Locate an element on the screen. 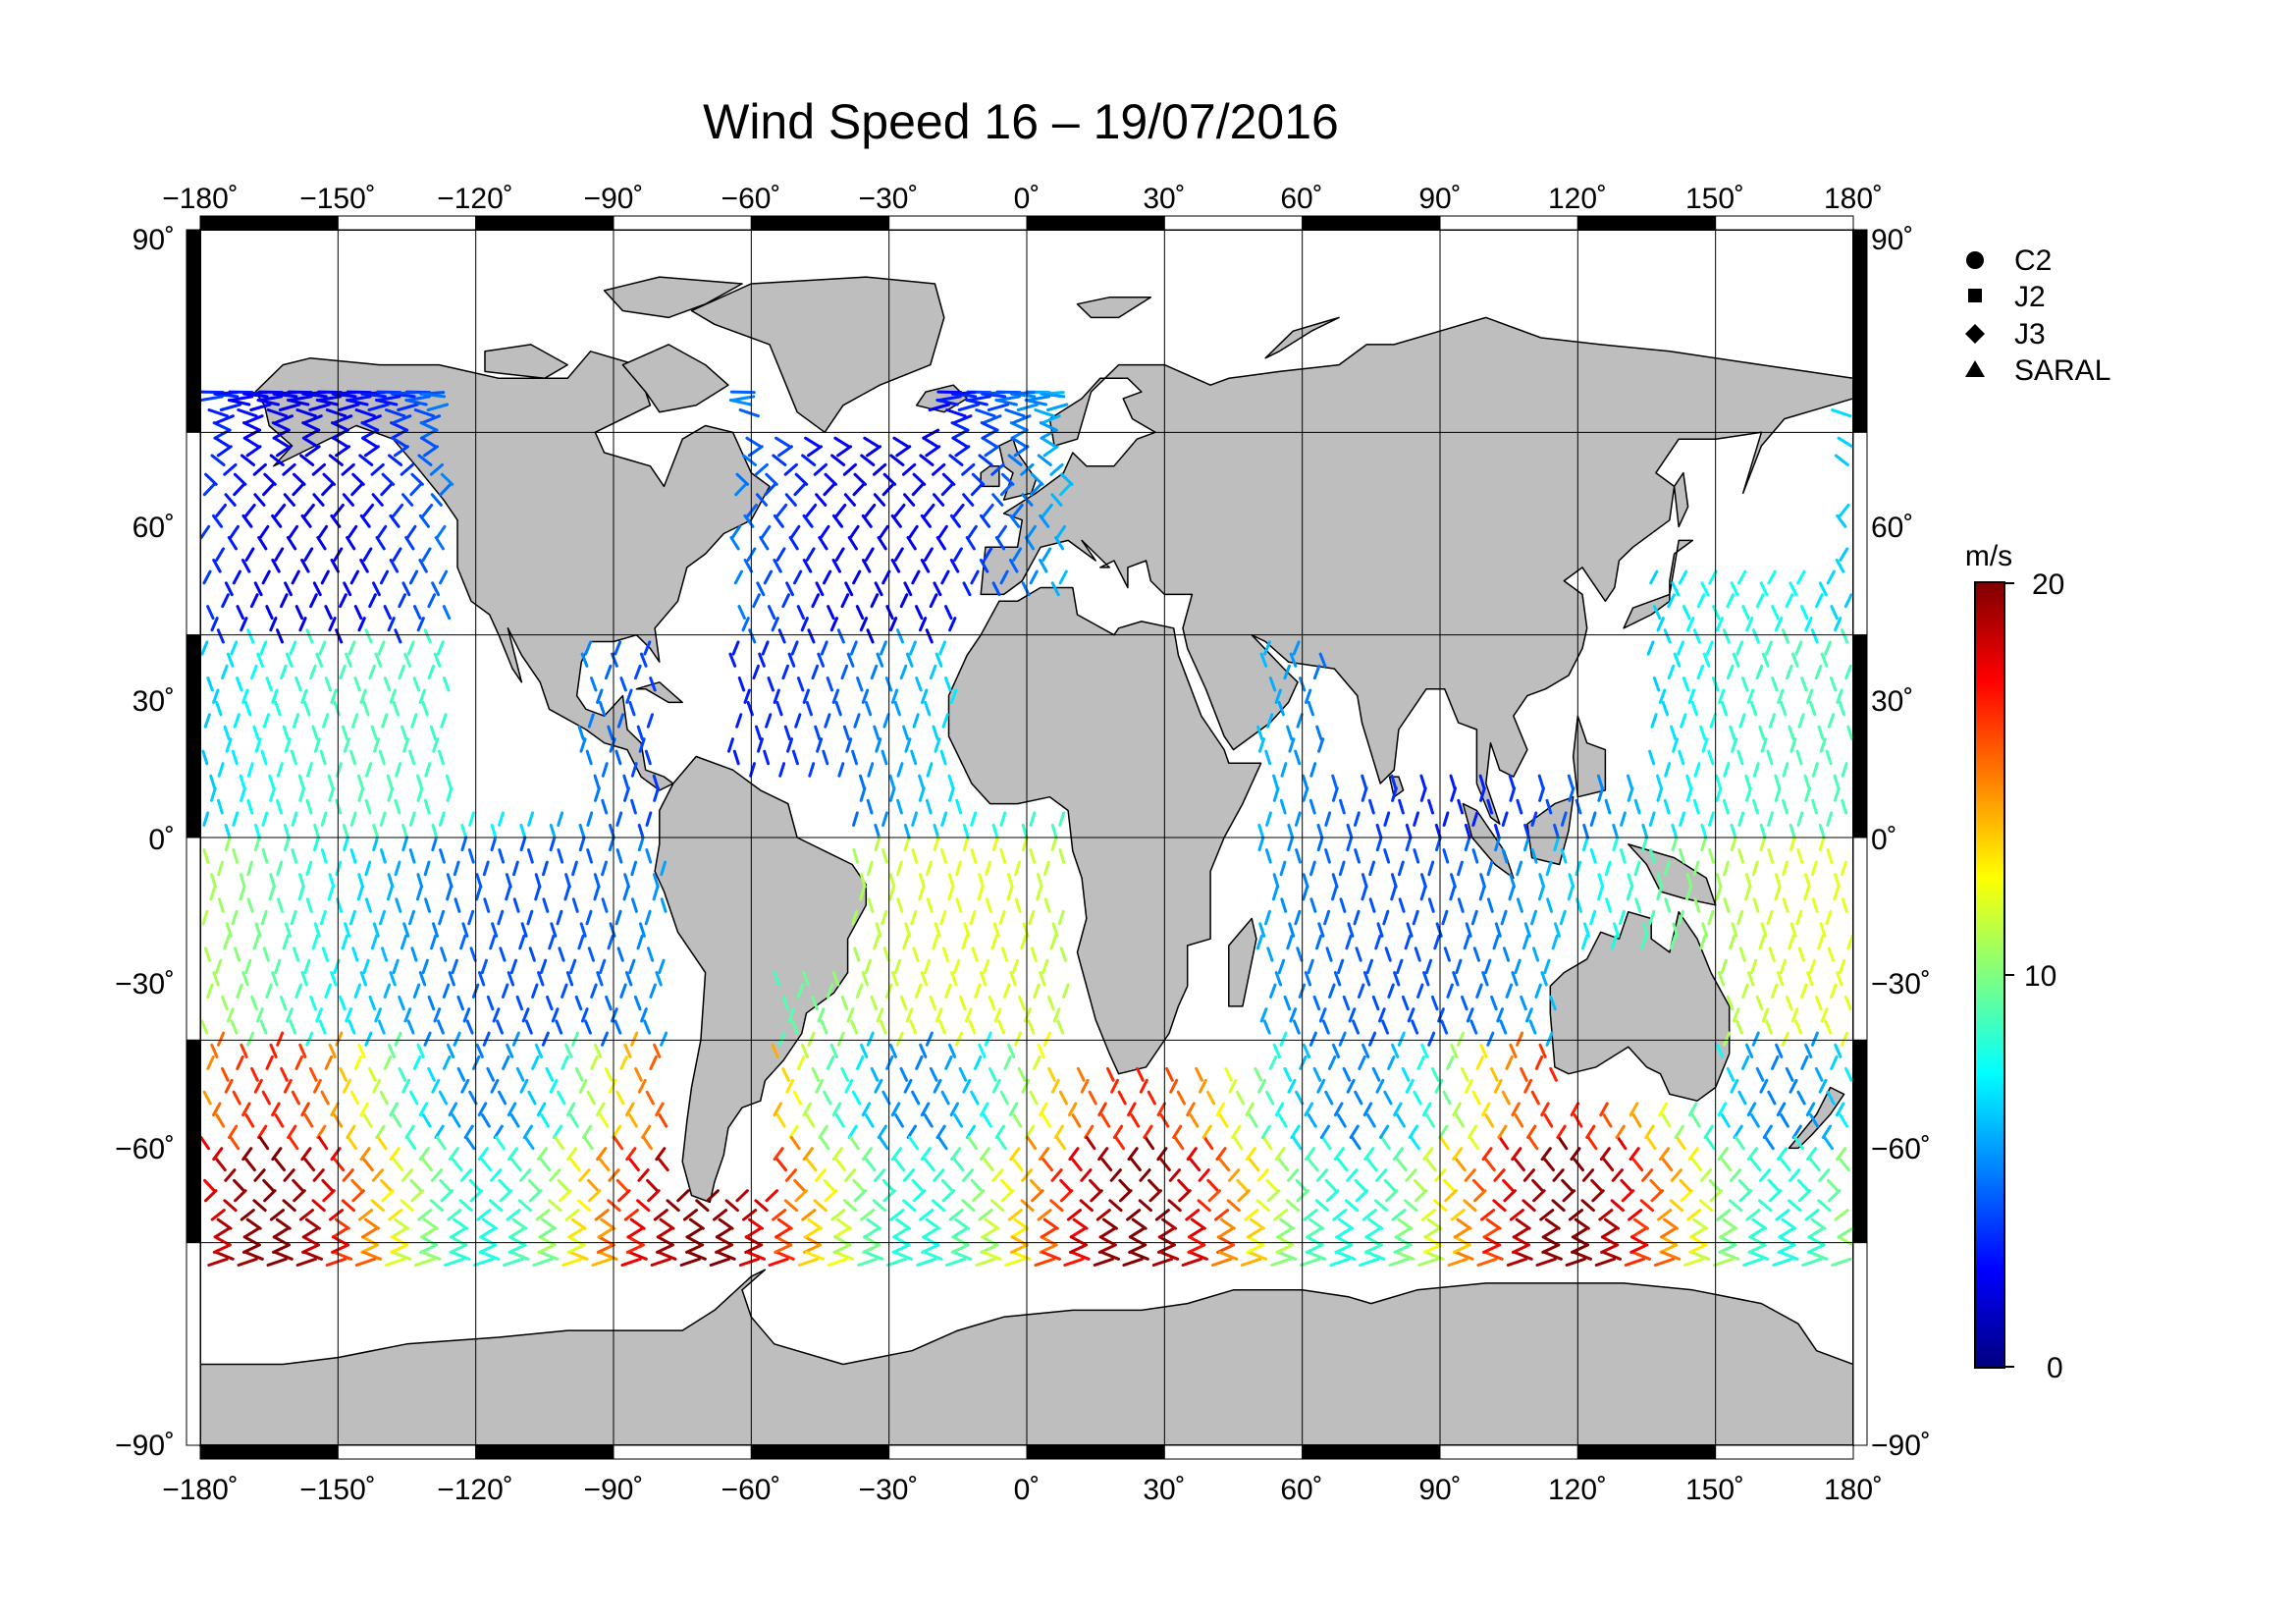  lon-tick-bottom: 60˚ is located at coordinates (1301, 1490).